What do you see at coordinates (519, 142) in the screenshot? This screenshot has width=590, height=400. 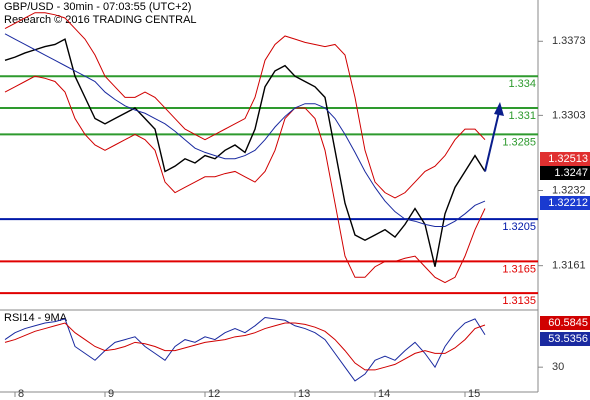 I see `level-label: 1.3285` at bounding box center [519, 142].